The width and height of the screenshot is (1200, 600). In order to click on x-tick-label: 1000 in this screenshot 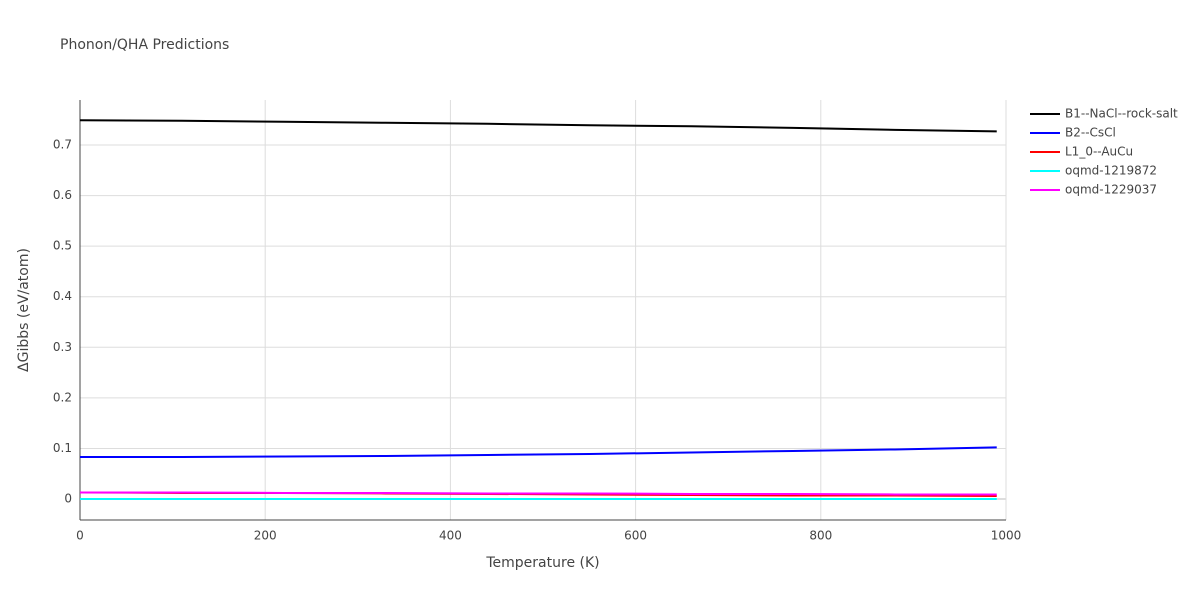, I will do `click(1006, 536)`.